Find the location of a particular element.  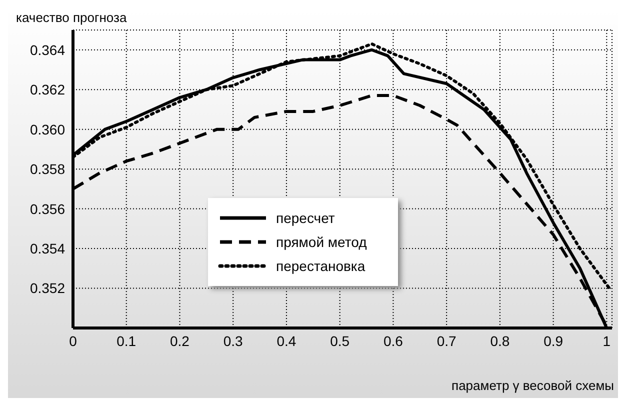

y-axis-title: качество прогноза is located at coordinates (72, 17).